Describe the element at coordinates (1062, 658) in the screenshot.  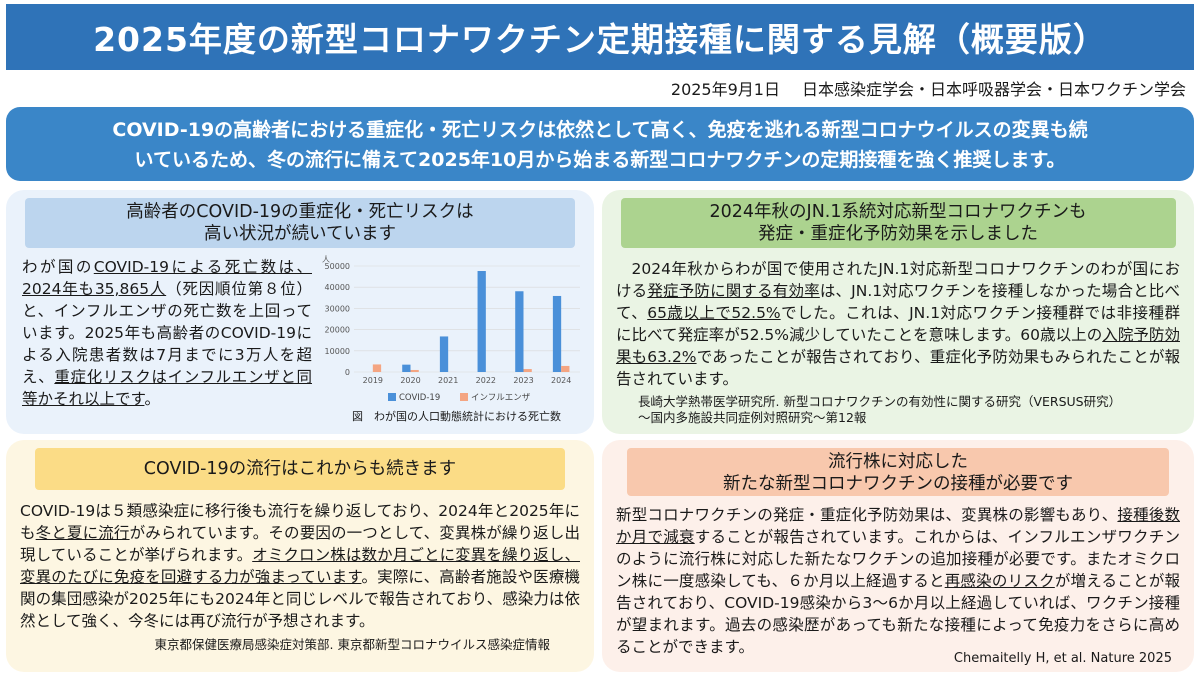
I see `panel-new-vaccine-reference: Chemaitelly H, et al. Nature 2025` at that location.